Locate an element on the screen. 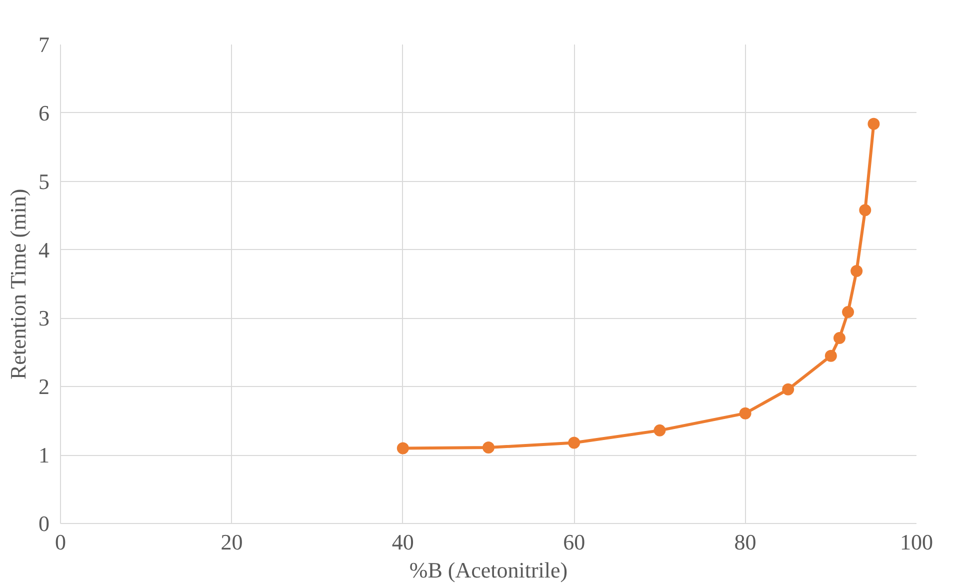 The width and height of the screenshot is (954, 585). x-tick-label: 80 is located at coordinates (745, 542).